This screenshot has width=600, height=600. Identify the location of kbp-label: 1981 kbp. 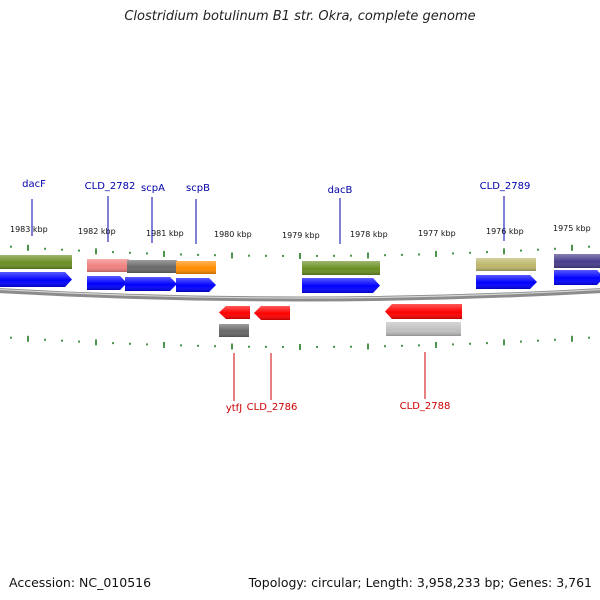
(165, 233).